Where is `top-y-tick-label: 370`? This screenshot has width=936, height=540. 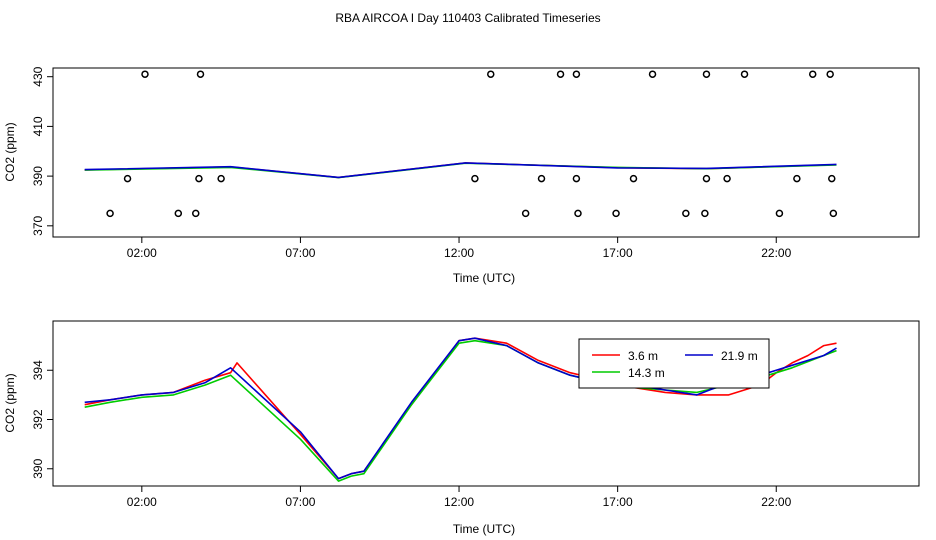
top-y-tick-label: 370 is located at coordinates (38, 225).